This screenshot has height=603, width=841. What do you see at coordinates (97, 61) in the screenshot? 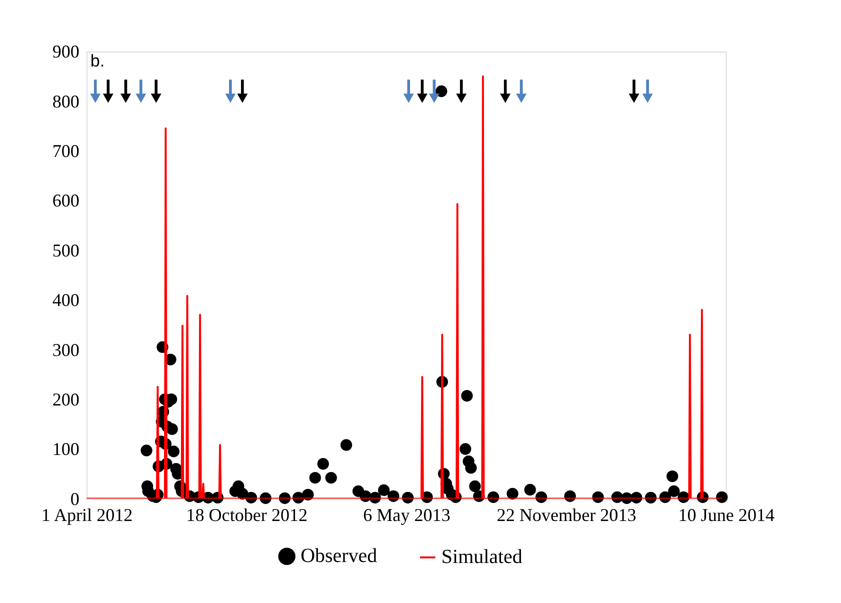
I see `annotation: b.` at bounding box center [97, 61].